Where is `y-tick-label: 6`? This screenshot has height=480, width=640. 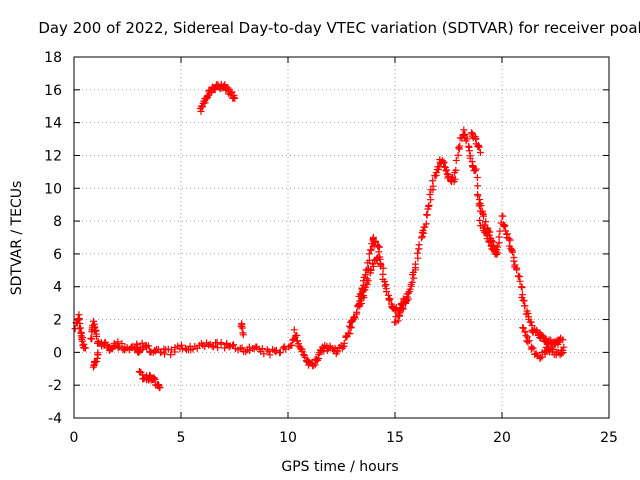 y-tick-label: 6 is located at coordinates (57, 255).